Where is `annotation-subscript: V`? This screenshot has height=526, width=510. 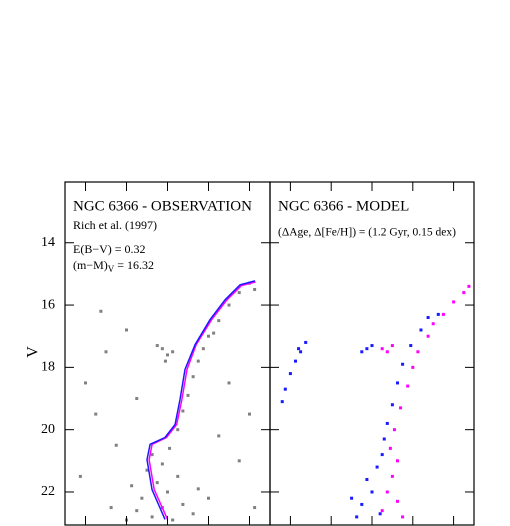
annotation-subscript: V is located at coordinates (111, 269).